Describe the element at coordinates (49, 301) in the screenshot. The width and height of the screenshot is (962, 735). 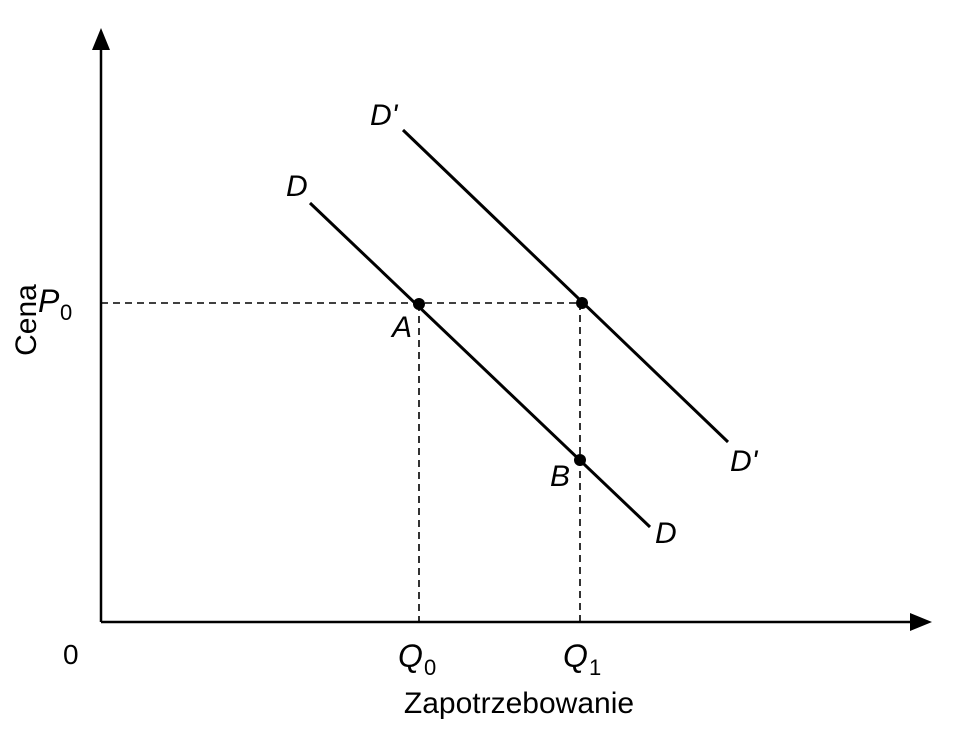
I see `svg-text: P` at that location.